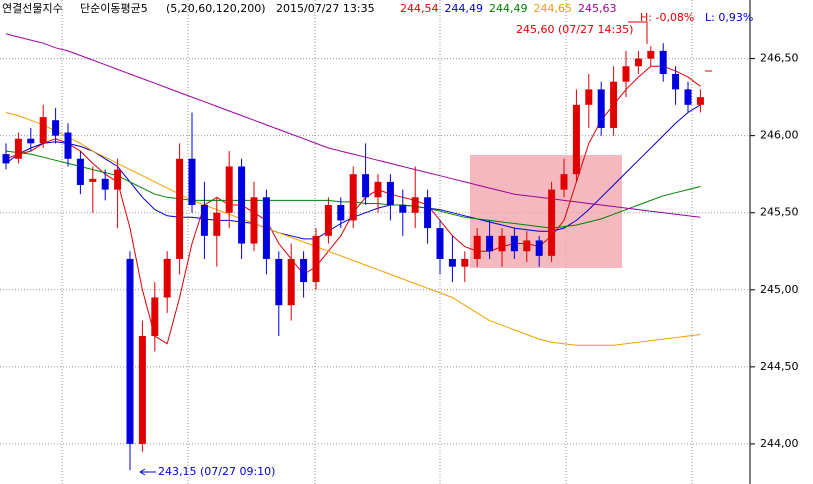 This screenshot has width=813, height=484. Describe the element at coordinates (729, 17) in the screenshot. I see `low-note: L: 0,93%` at that location.